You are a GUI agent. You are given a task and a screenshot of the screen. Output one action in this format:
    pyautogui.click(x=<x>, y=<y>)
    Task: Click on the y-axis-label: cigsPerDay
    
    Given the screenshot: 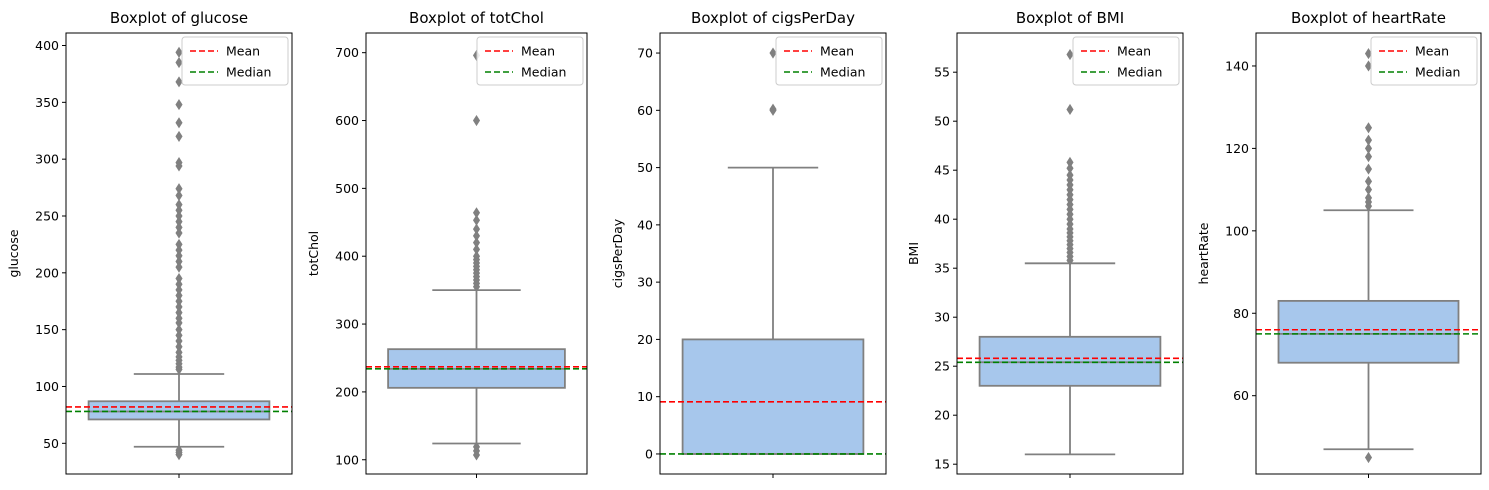 What is the action you would take?
    pyautogui.click(x=617, y=253)
    